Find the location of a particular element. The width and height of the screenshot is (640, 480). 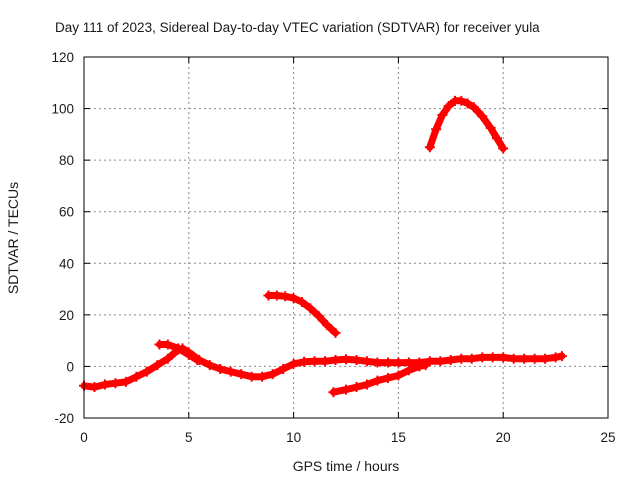

y-tick-label: 40 is located at coordinates (66, 263).